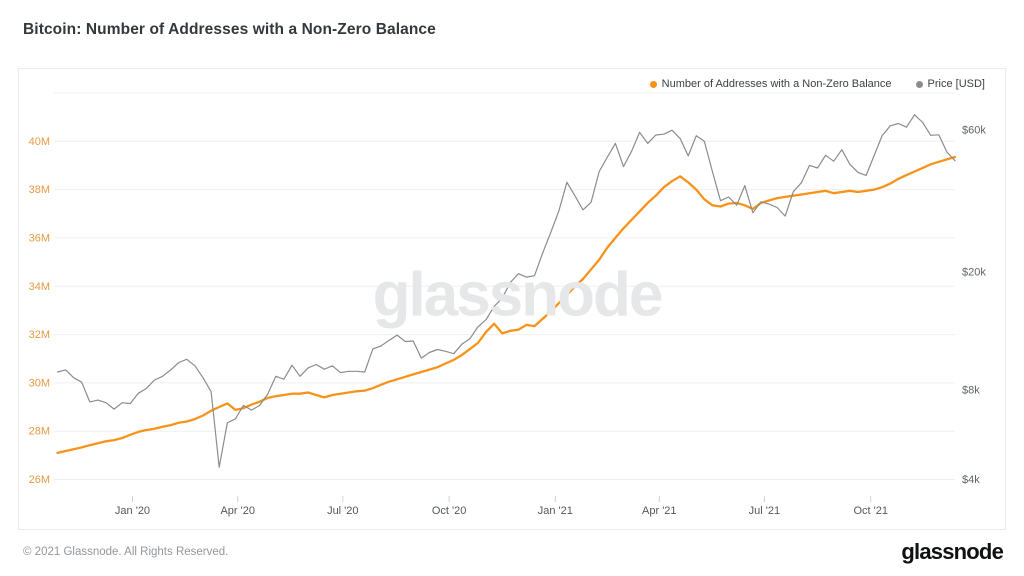 The image size is (1024, 576). Describe the element at coordinates (39, 480) in the screenshot. I see `y-axis-label-left: 26M` at that location.